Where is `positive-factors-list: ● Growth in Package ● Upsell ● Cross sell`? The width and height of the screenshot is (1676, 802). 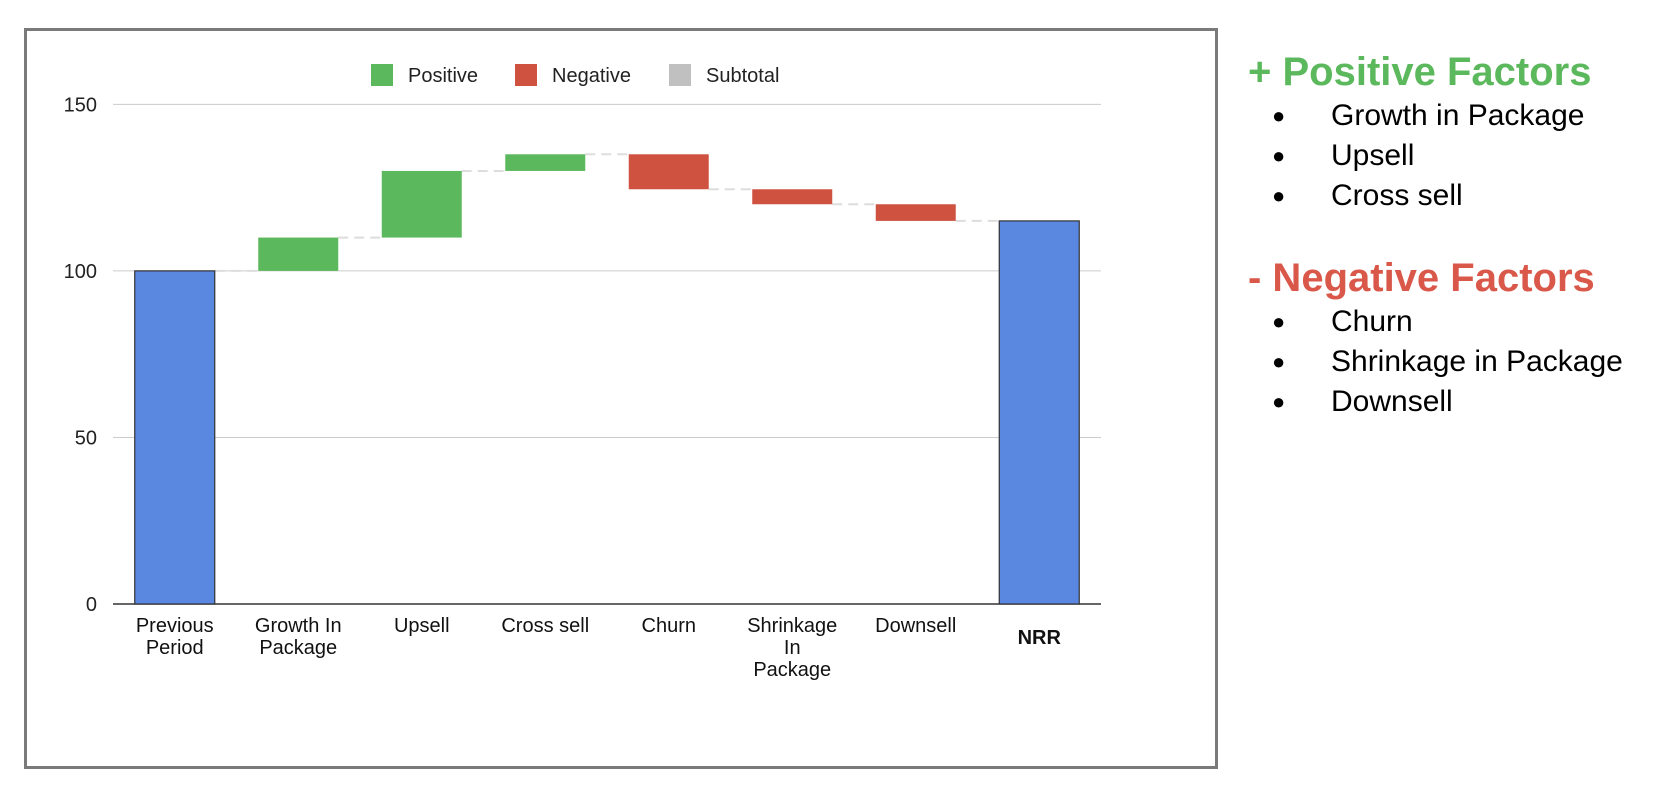
positive-factors-list: ● Growth in Package ● Upsell ● Cross sell is located at coordinates (1458, 156).